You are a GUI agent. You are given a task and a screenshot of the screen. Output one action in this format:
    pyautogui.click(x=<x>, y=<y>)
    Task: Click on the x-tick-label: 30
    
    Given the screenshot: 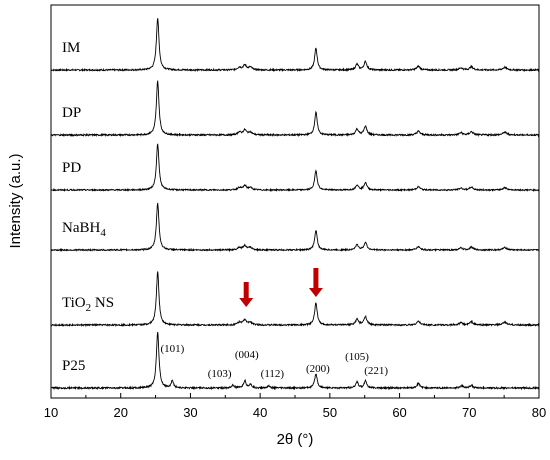 What is the action you would take?
    pyautogui.click(x=190, y=412)
    